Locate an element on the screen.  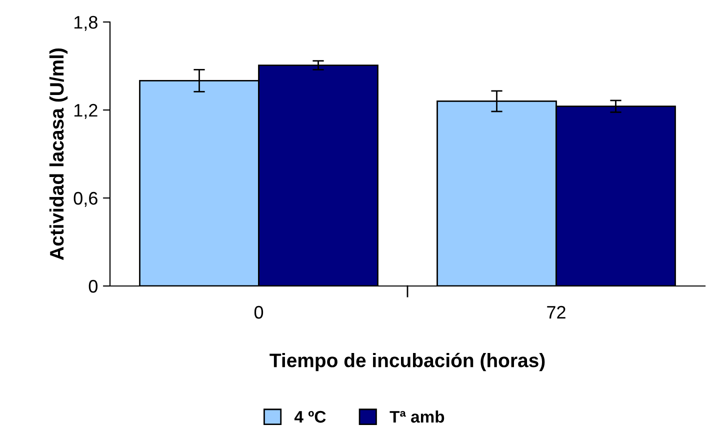
legend-label: Tª amb is located at coordinates (417, 416).